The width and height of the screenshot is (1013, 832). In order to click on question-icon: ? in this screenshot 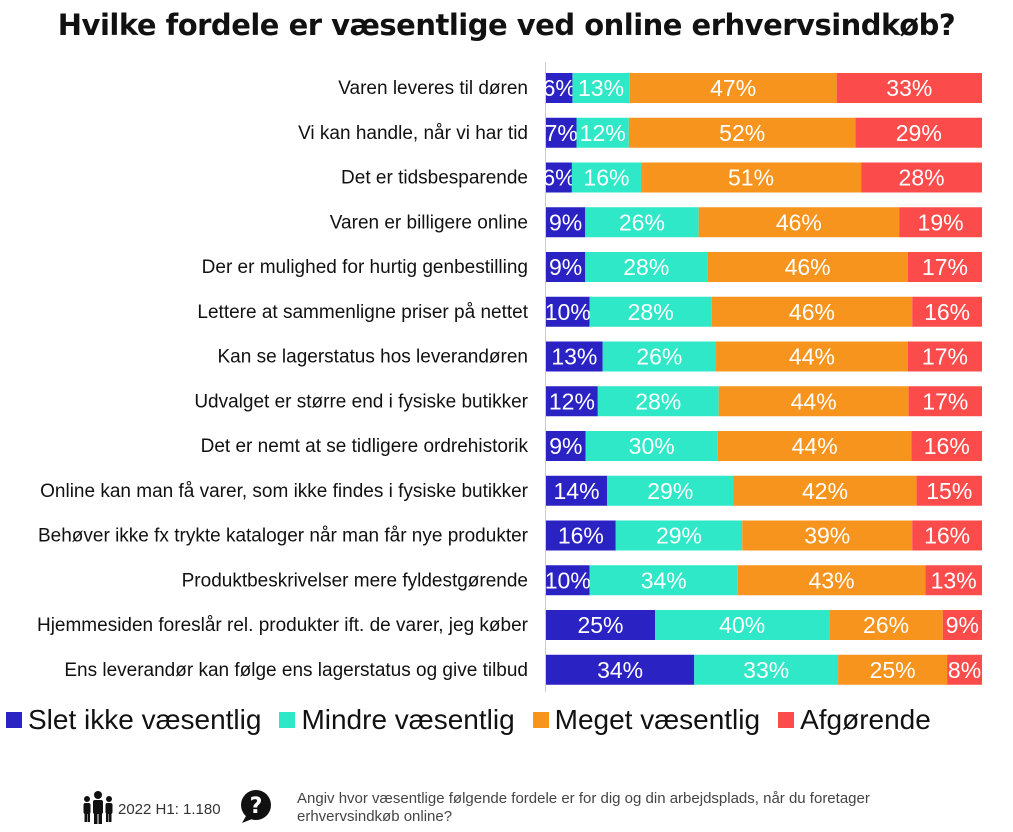, I will do `click(256, 806)`.